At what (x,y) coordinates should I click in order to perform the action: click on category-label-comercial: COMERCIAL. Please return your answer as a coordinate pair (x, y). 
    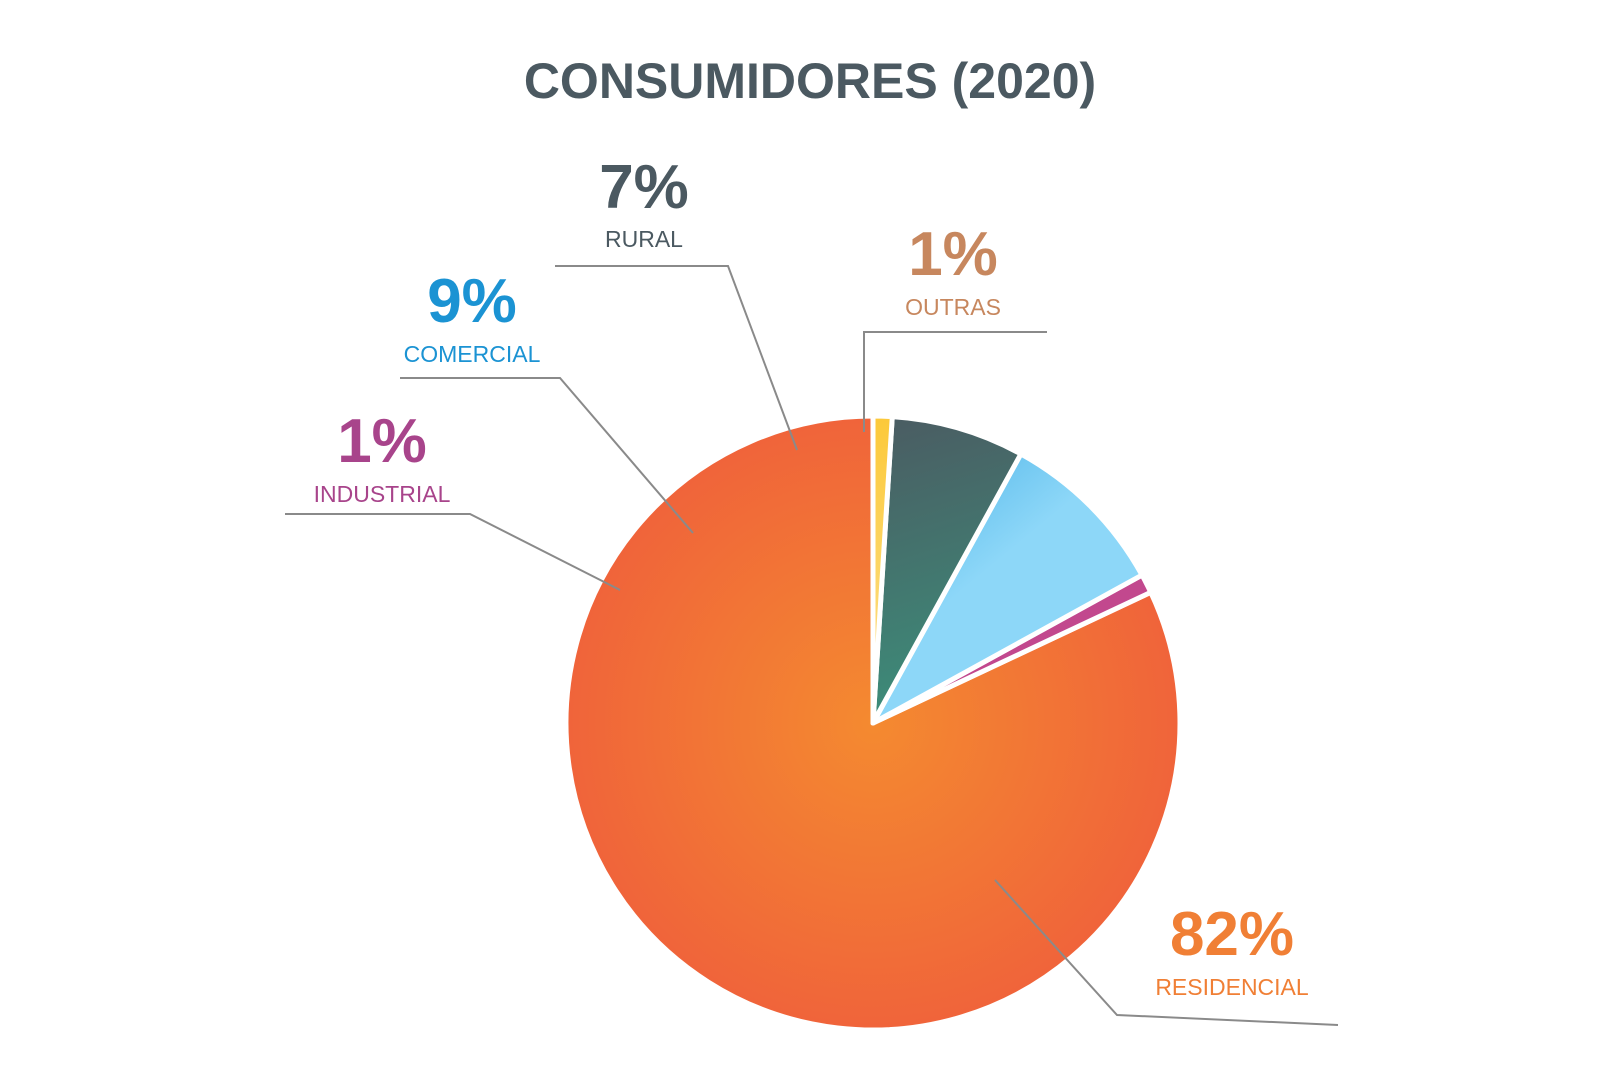
    Looking at the image, I should click on (472, 354).